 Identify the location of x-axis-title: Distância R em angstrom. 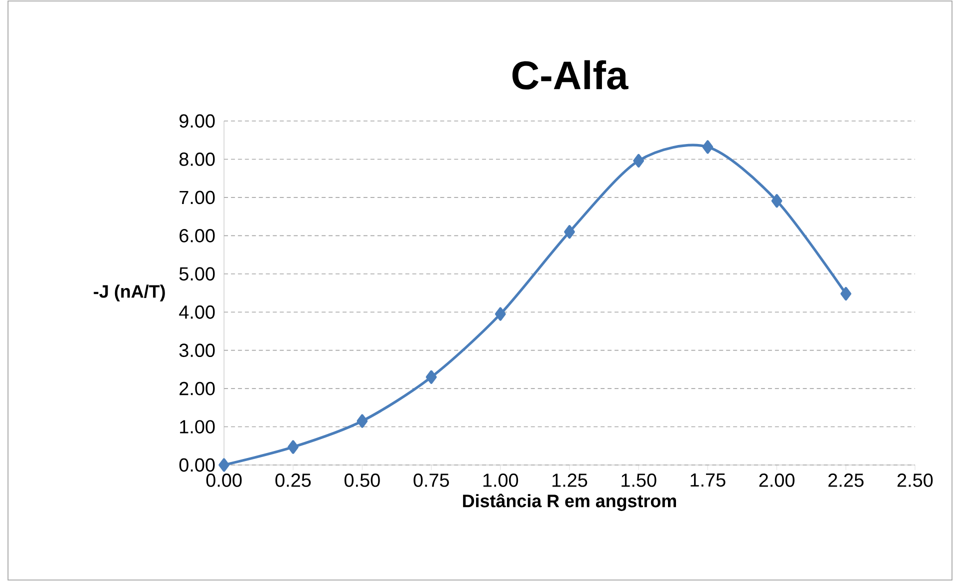
(569, 502).